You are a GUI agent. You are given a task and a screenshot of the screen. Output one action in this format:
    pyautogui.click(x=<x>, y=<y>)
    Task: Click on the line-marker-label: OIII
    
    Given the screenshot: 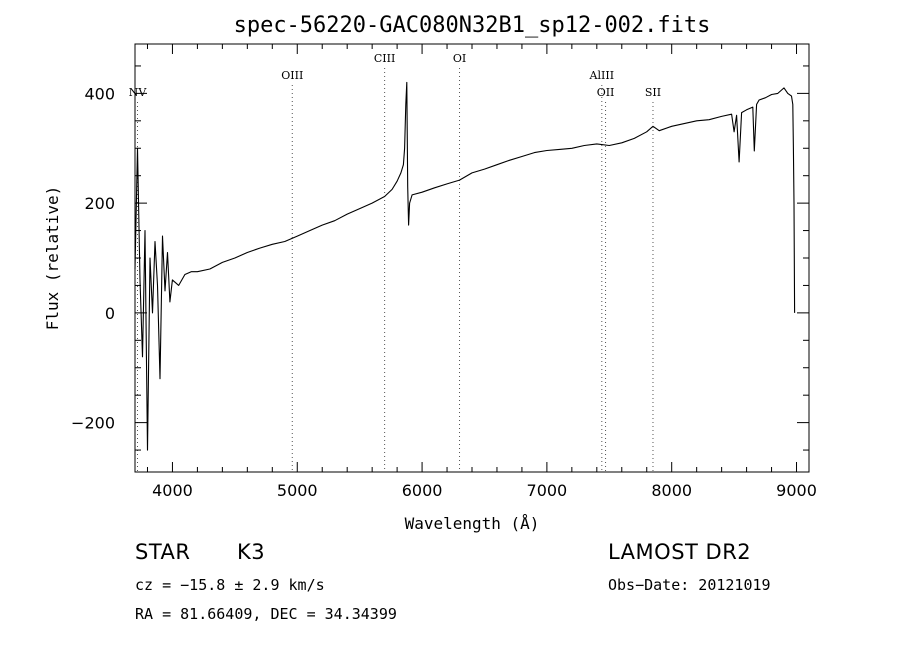 What is the action you would take?
    pyautogui.click(x=292, y=75)
    